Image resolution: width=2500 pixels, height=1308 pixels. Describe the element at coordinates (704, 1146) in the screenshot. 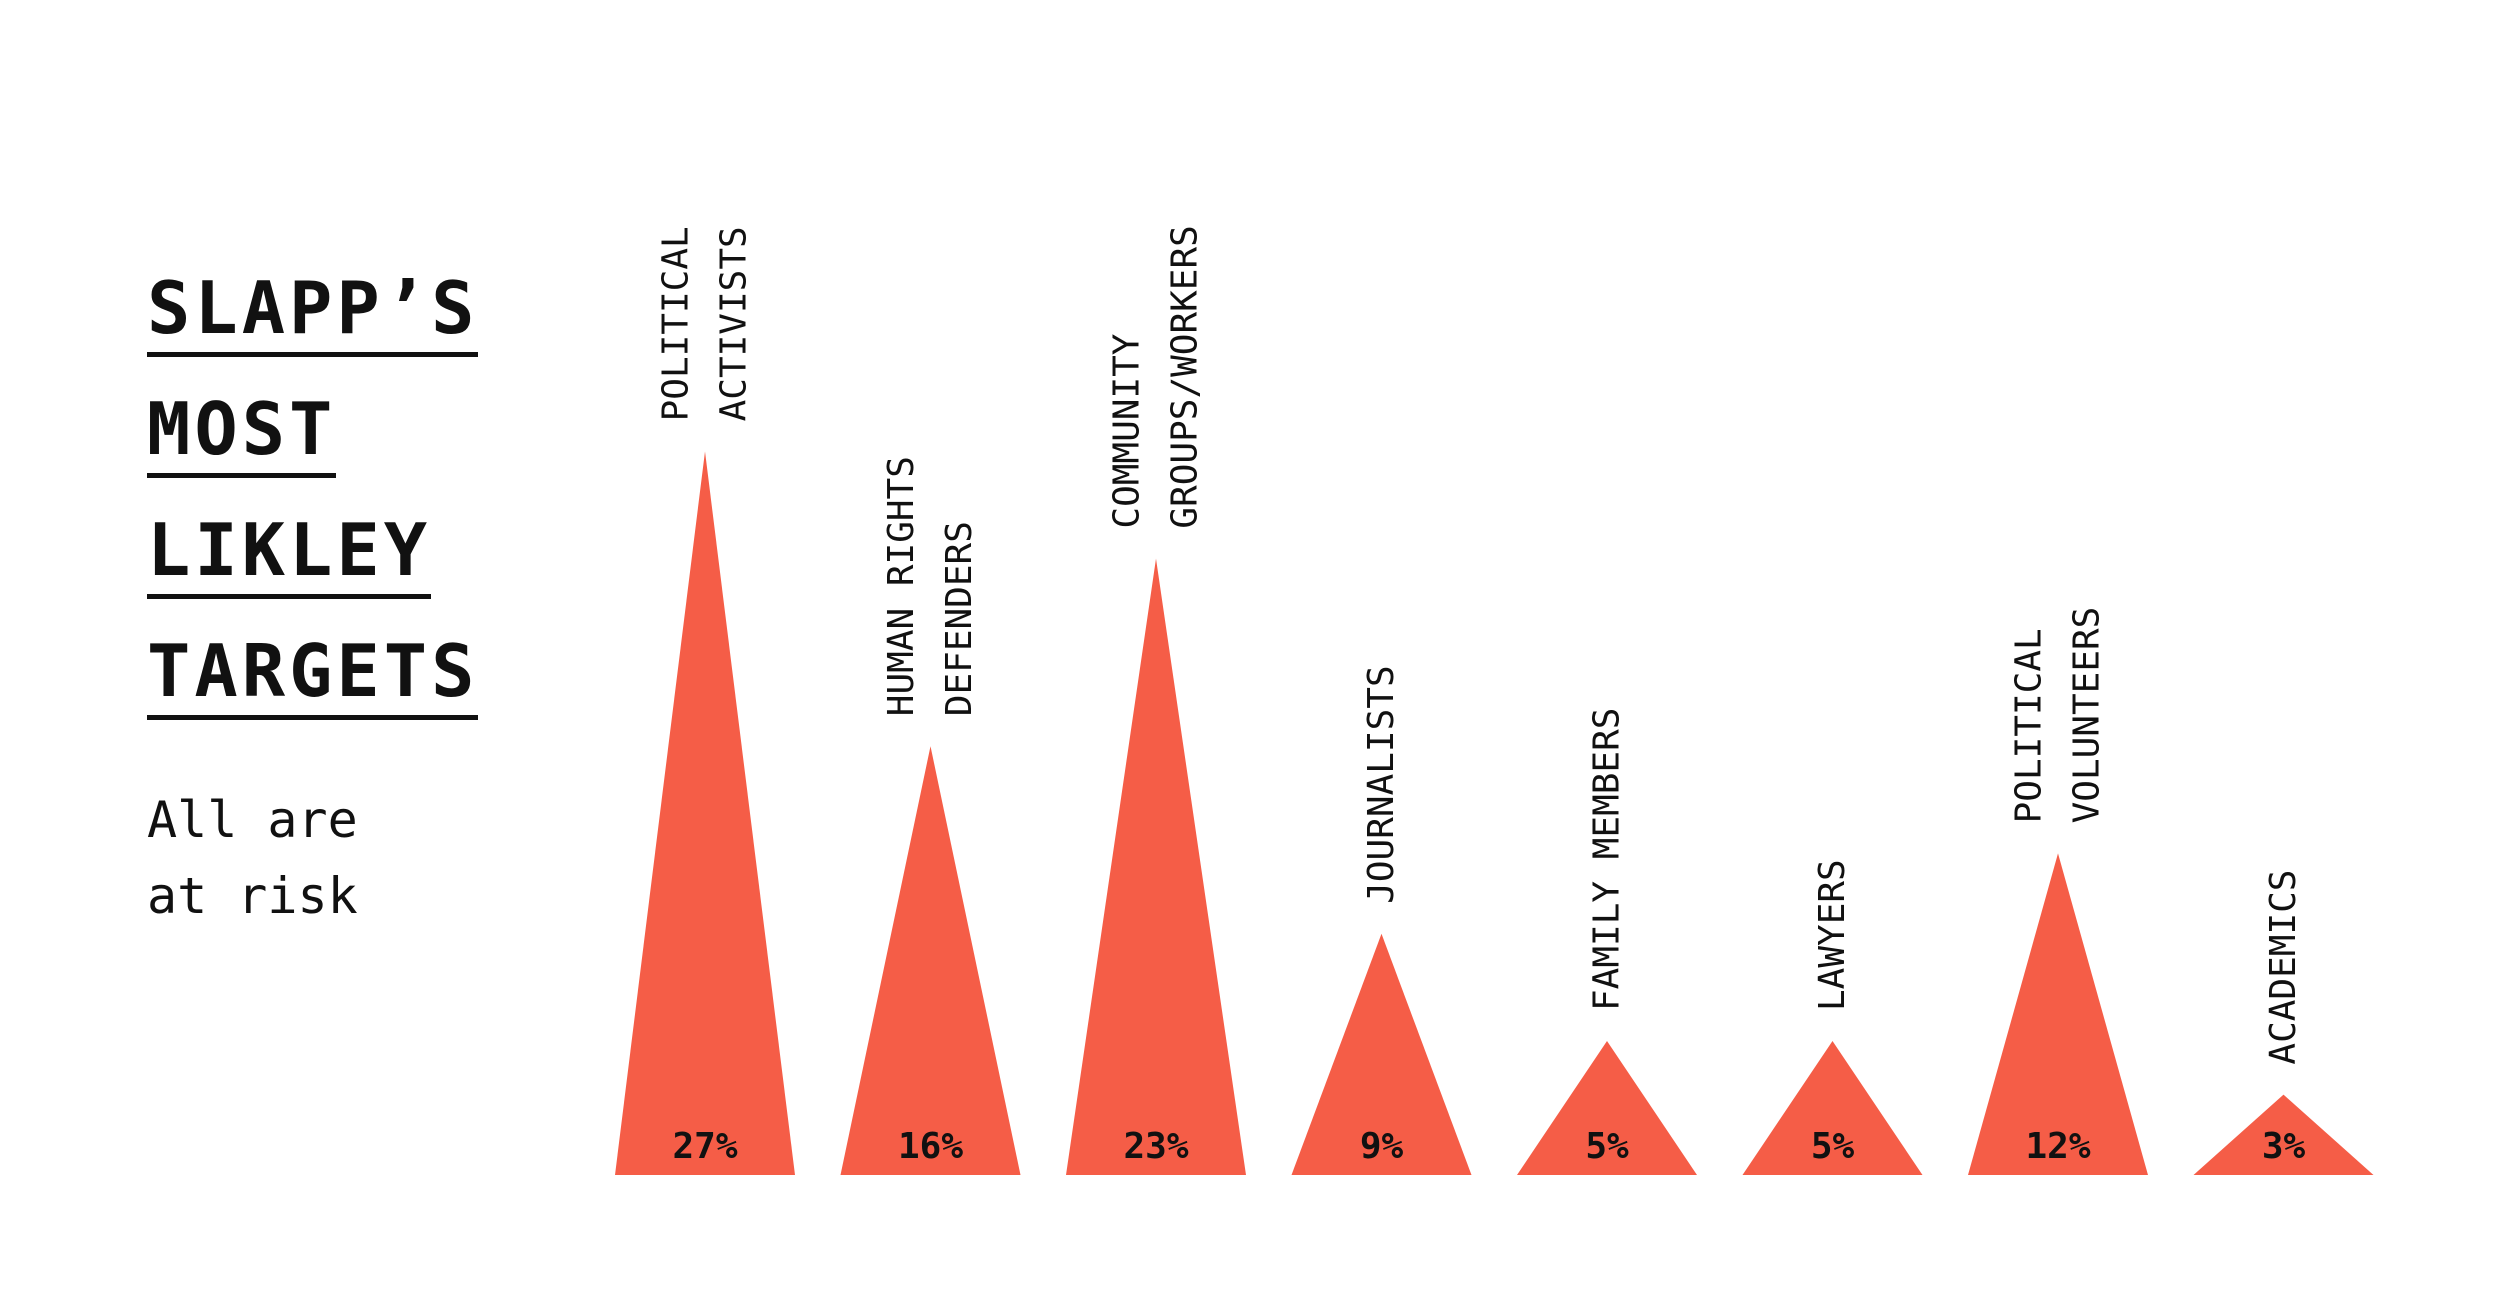

I see `value-label: 27%` at that location.